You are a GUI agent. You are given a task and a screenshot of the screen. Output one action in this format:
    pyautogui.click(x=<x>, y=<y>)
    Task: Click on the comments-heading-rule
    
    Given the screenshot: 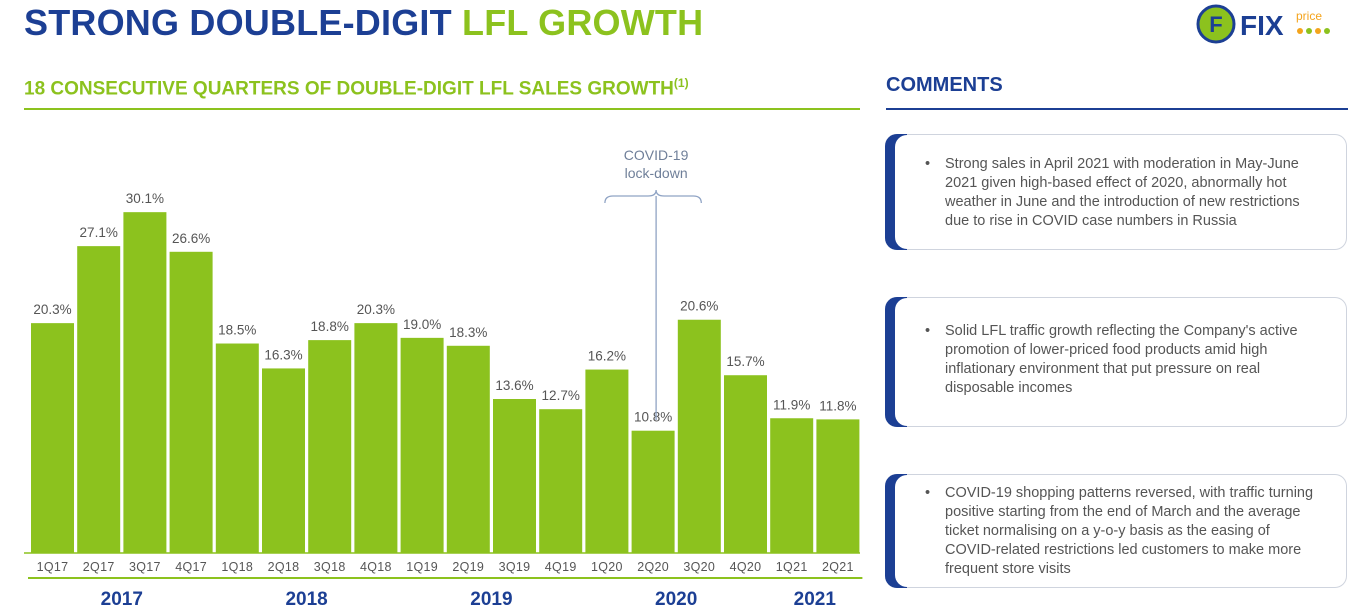 What is the action you would take?
    pyautogui.click(x=1117, y=109)
    